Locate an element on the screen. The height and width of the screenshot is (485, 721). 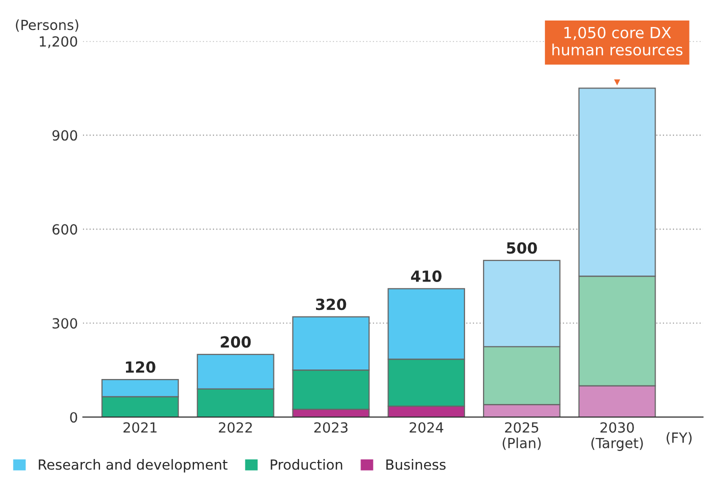
annotation: 1,050 core DX human resources is located at coordinates (617, 41).